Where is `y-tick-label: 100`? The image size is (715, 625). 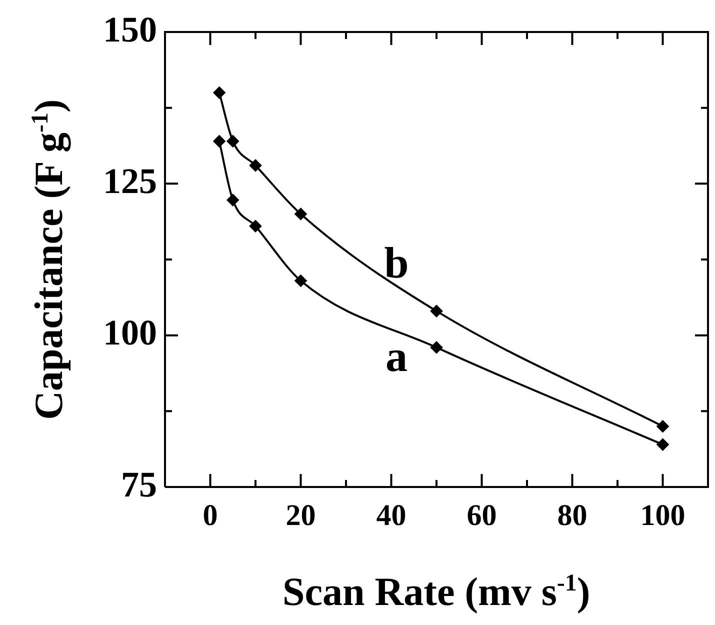 y-tick-label: 100 is located at coordinates (130, 332).